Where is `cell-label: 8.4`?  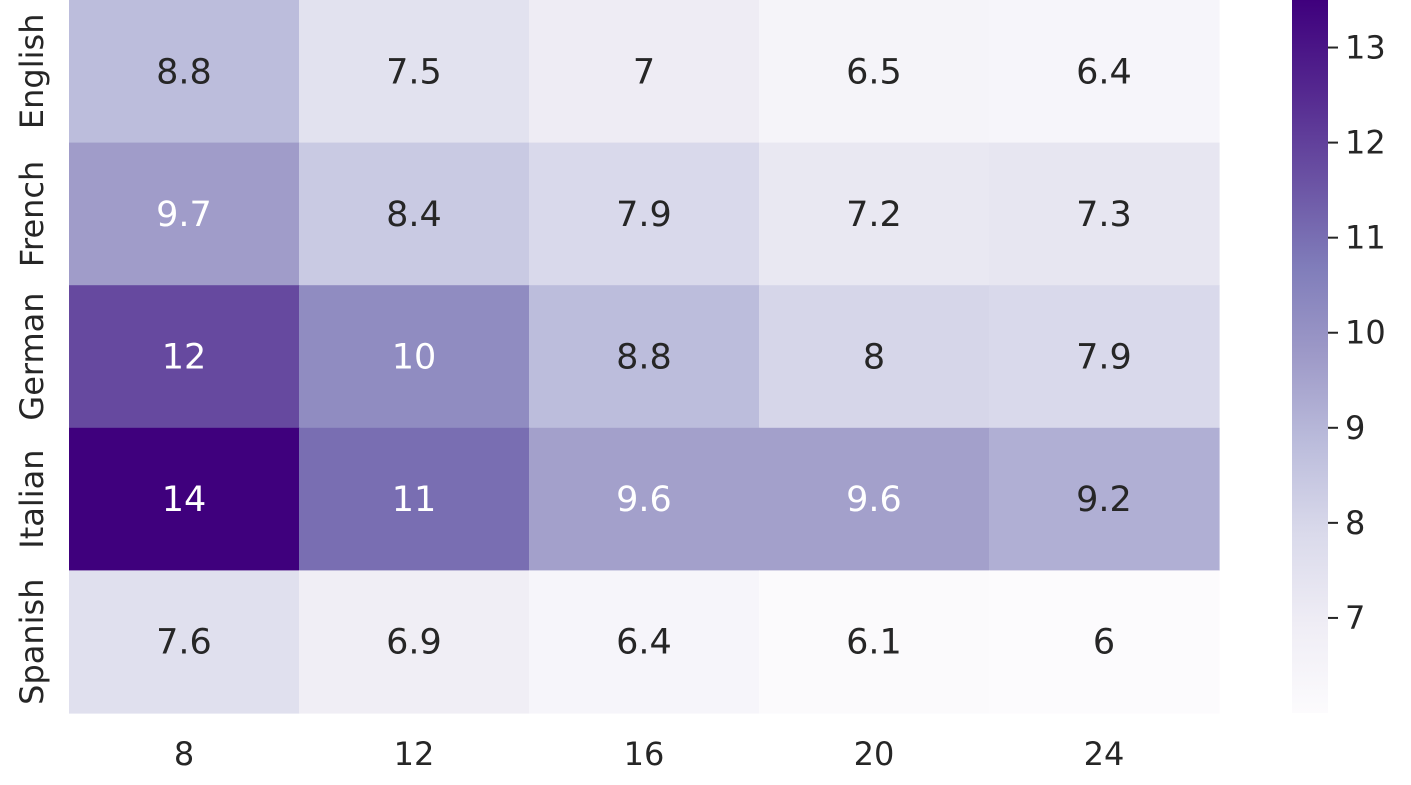
cell-label: 8.4 is located at coordinates (414, 215).